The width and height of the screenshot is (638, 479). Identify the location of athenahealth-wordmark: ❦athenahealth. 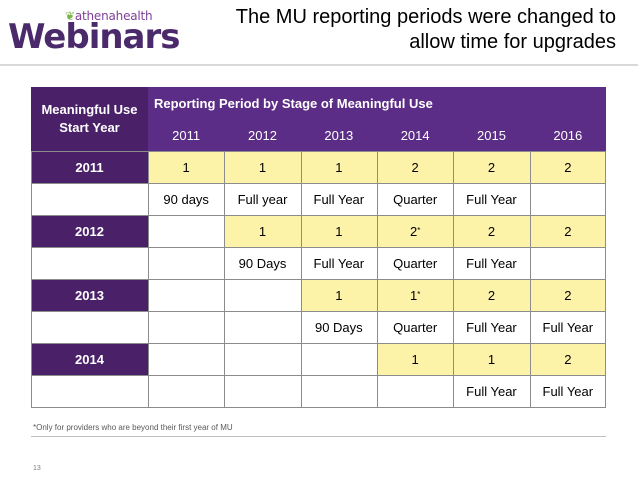
(109, 16).